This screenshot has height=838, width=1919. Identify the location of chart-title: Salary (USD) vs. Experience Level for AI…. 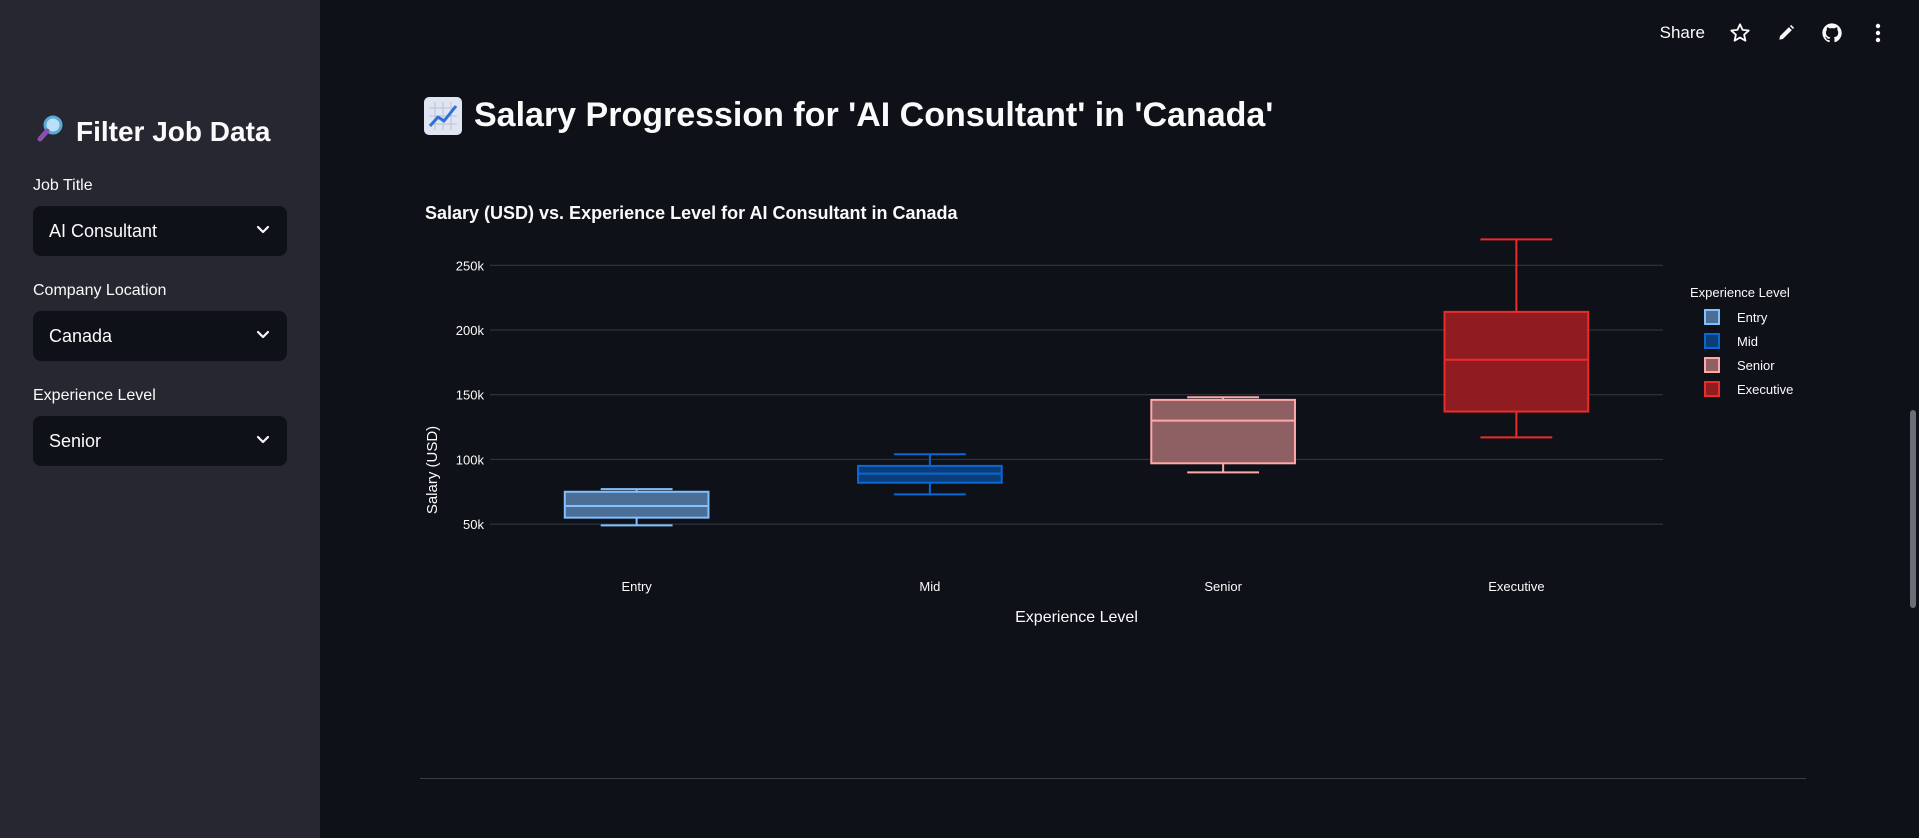
(691, 213).